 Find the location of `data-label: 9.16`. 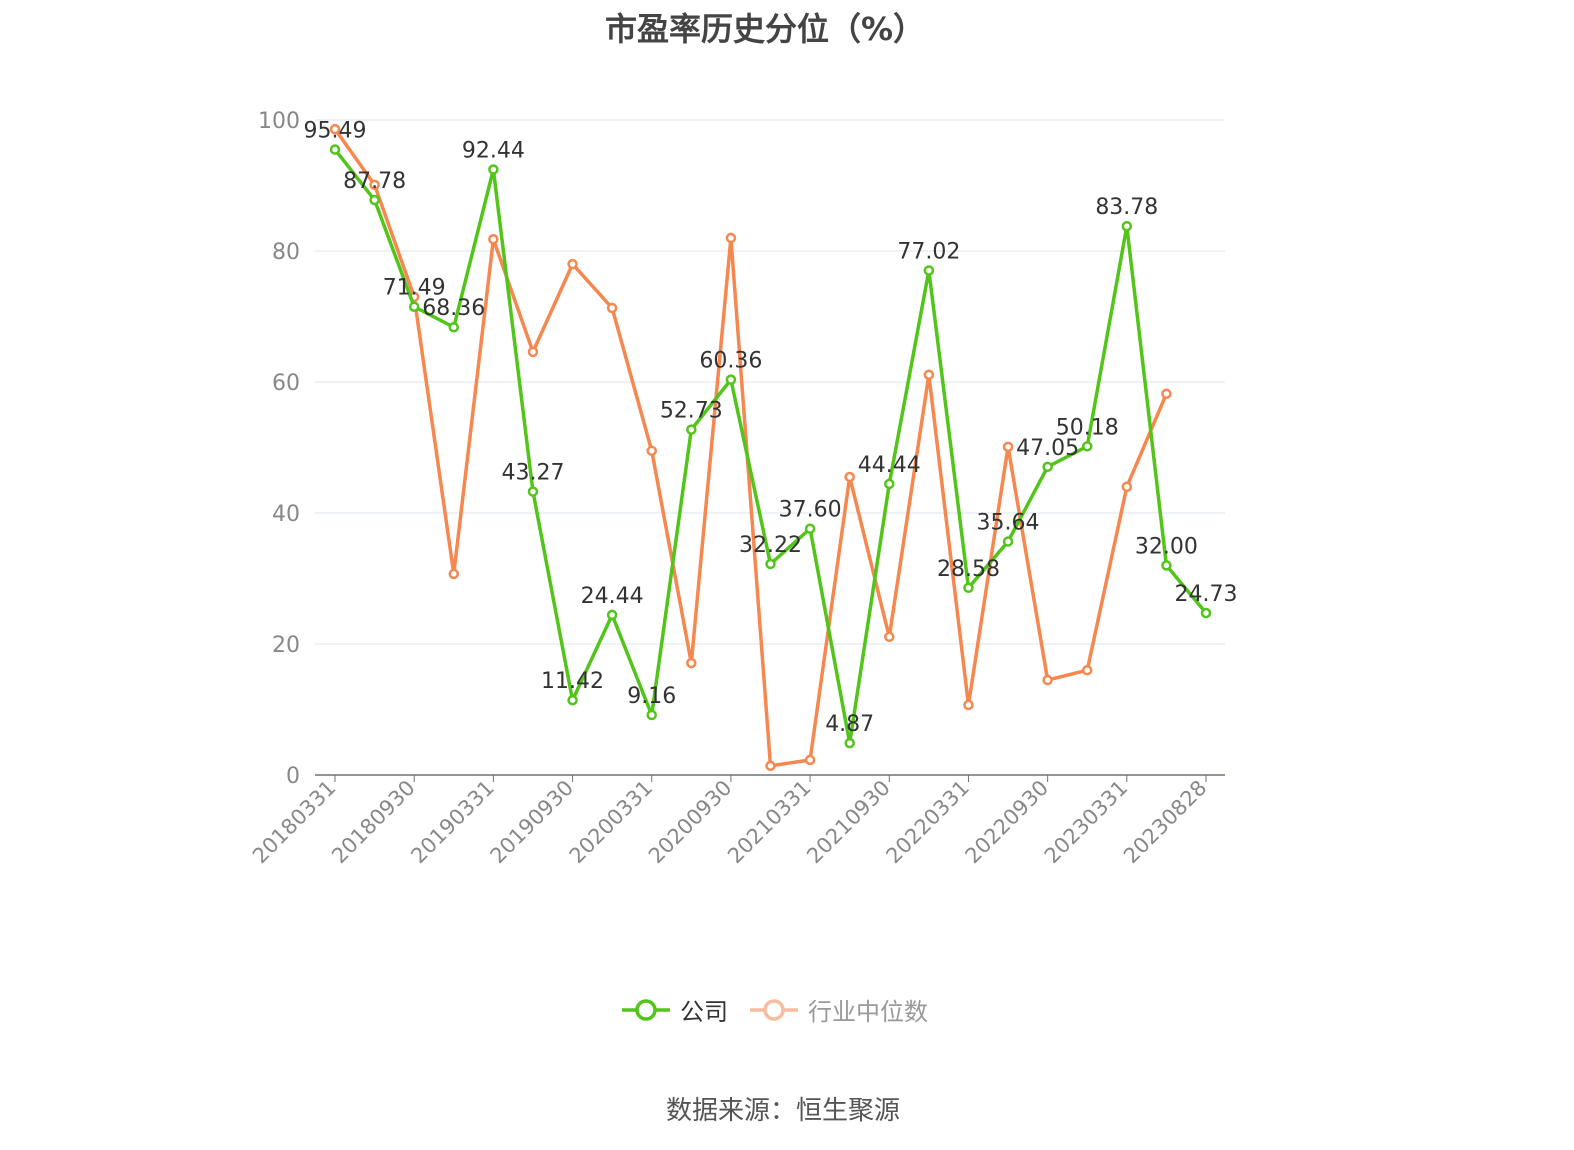

data-label: 9.16 is located at coordinates (651, 696).